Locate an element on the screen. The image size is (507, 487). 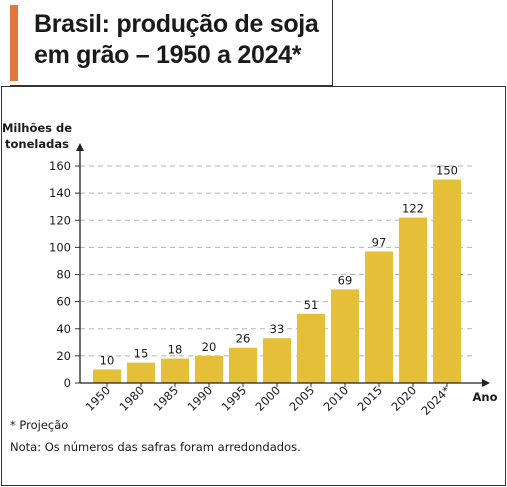
data-label: 33 is located at coordinates (277, 329).